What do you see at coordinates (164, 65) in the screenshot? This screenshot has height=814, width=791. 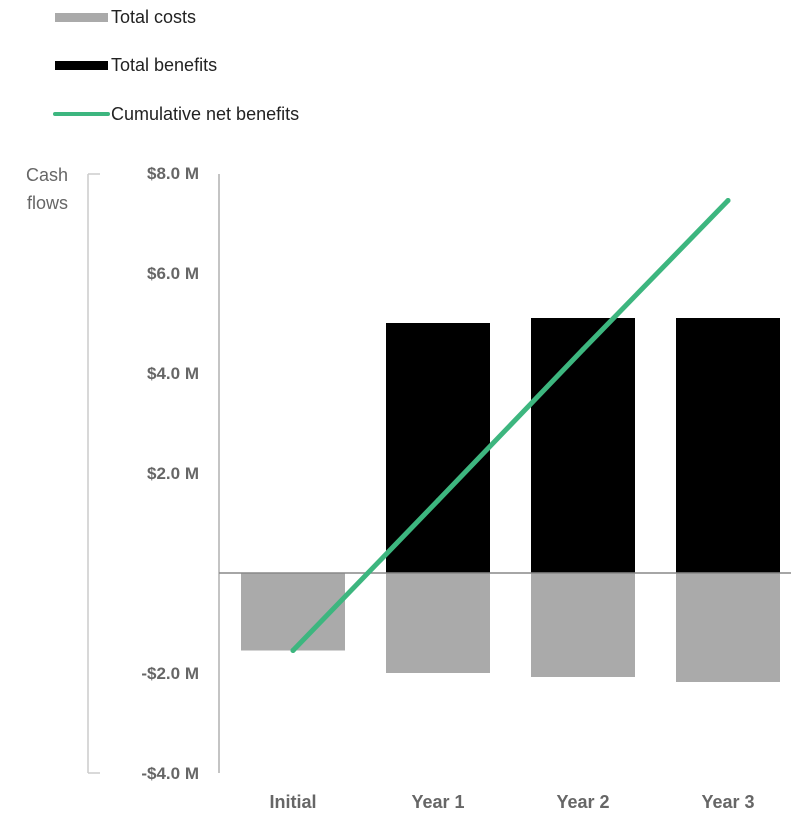 I see `legend-label-total-benefits: Total benefits` at bounding box center [164, 65].